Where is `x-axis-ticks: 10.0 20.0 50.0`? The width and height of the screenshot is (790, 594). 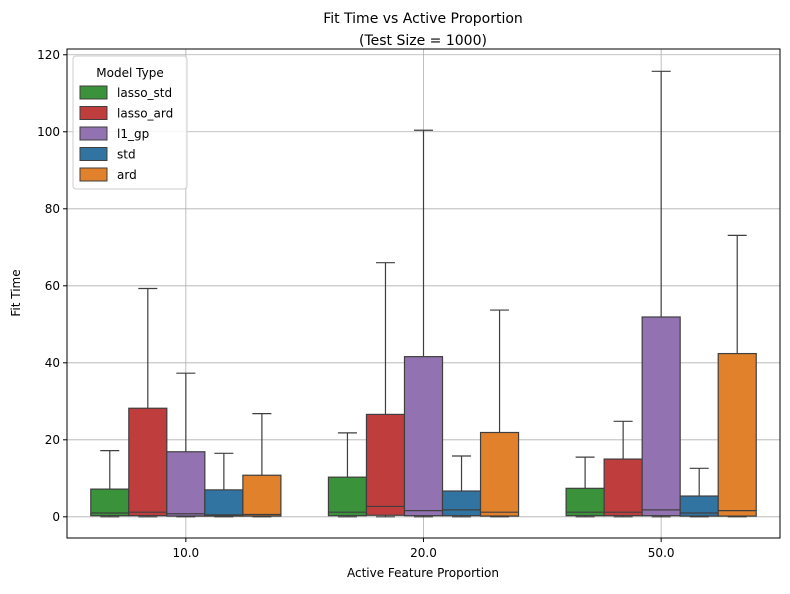 x-axis-ticks: 10.0 20.0 50.0 is located at coordinates (423, 549).